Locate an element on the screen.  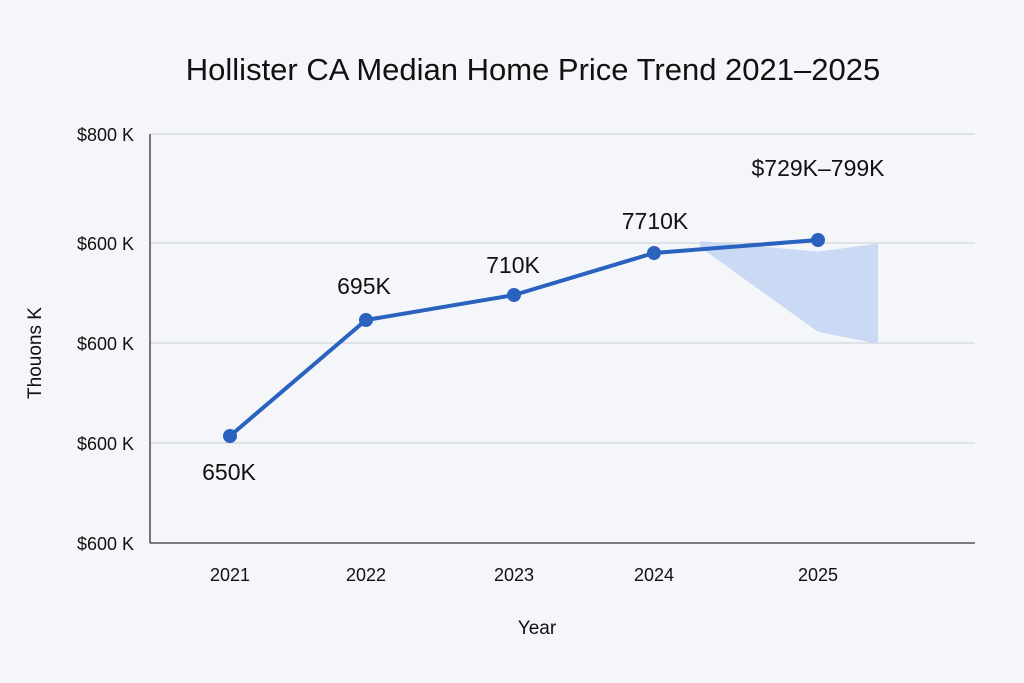
data-label: 695K is located at coordinates (364, 286).